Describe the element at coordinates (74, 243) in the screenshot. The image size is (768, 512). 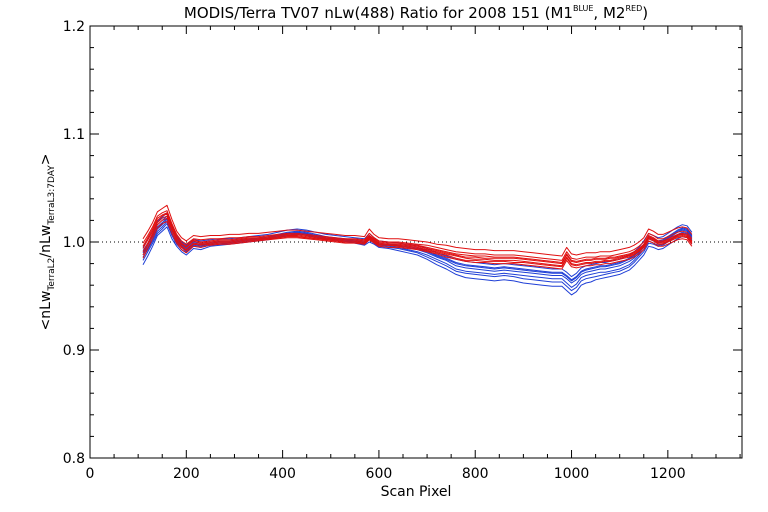
I see `y-tick-label: 1.0` at that location.